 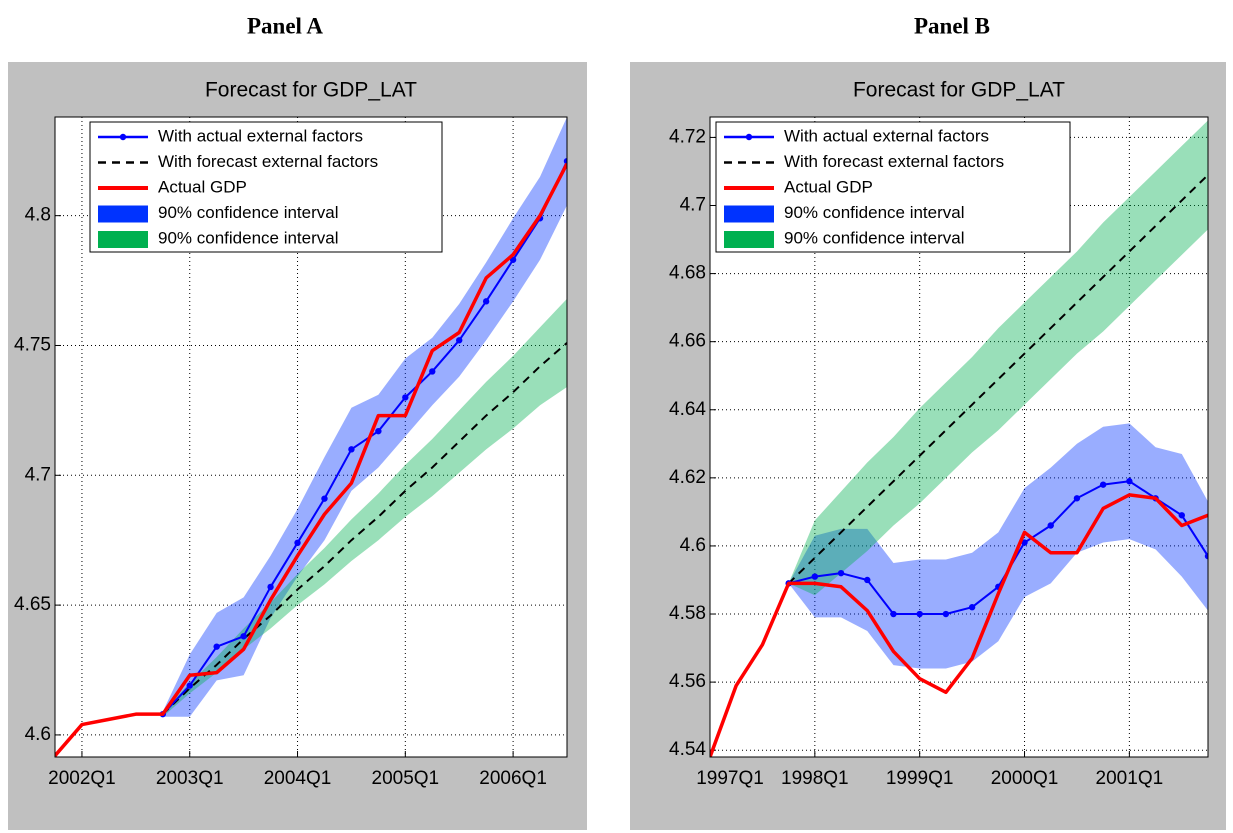 I want to click on panel-title: Panel A, so click(x=285, y=25).